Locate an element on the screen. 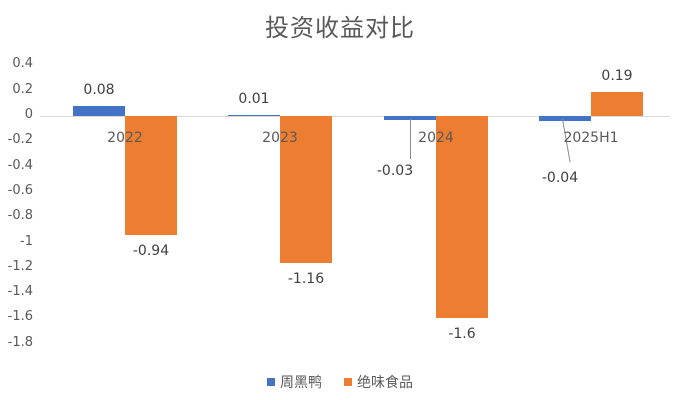 This screenshot has height=400, width=680. x-category-label: 2025H1 is located at coordinates (591, 138).